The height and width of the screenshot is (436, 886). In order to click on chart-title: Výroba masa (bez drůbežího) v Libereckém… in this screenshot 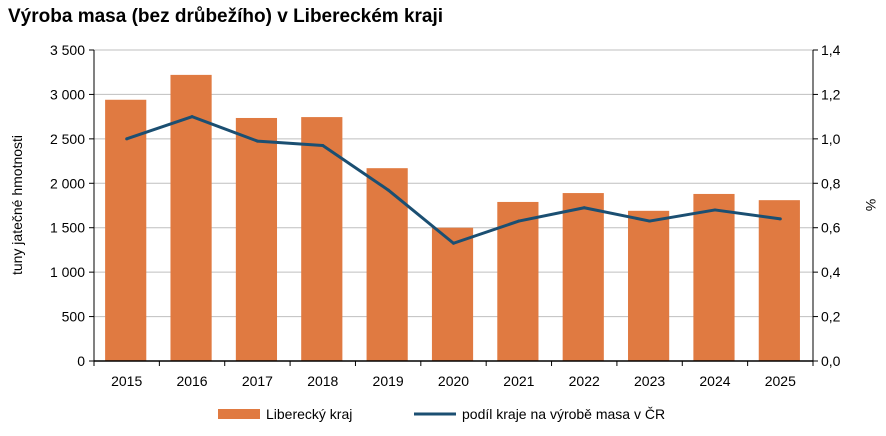, I will do `click(226, 16)`.